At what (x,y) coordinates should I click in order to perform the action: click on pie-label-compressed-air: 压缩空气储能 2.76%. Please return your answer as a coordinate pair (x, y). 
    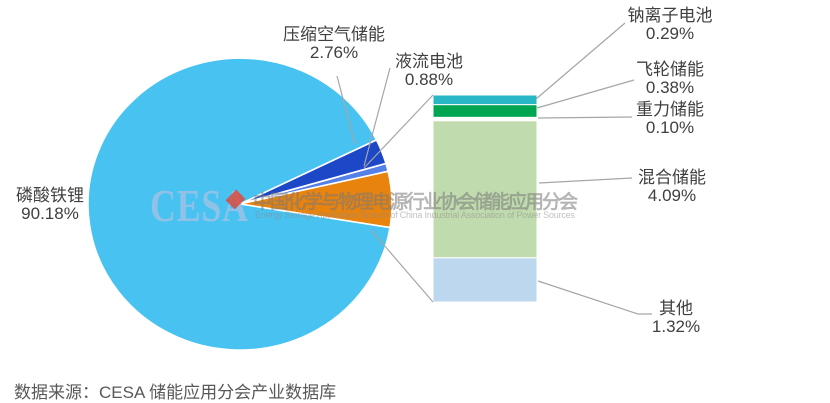
    Looking at the image, I should click on (334, 44).